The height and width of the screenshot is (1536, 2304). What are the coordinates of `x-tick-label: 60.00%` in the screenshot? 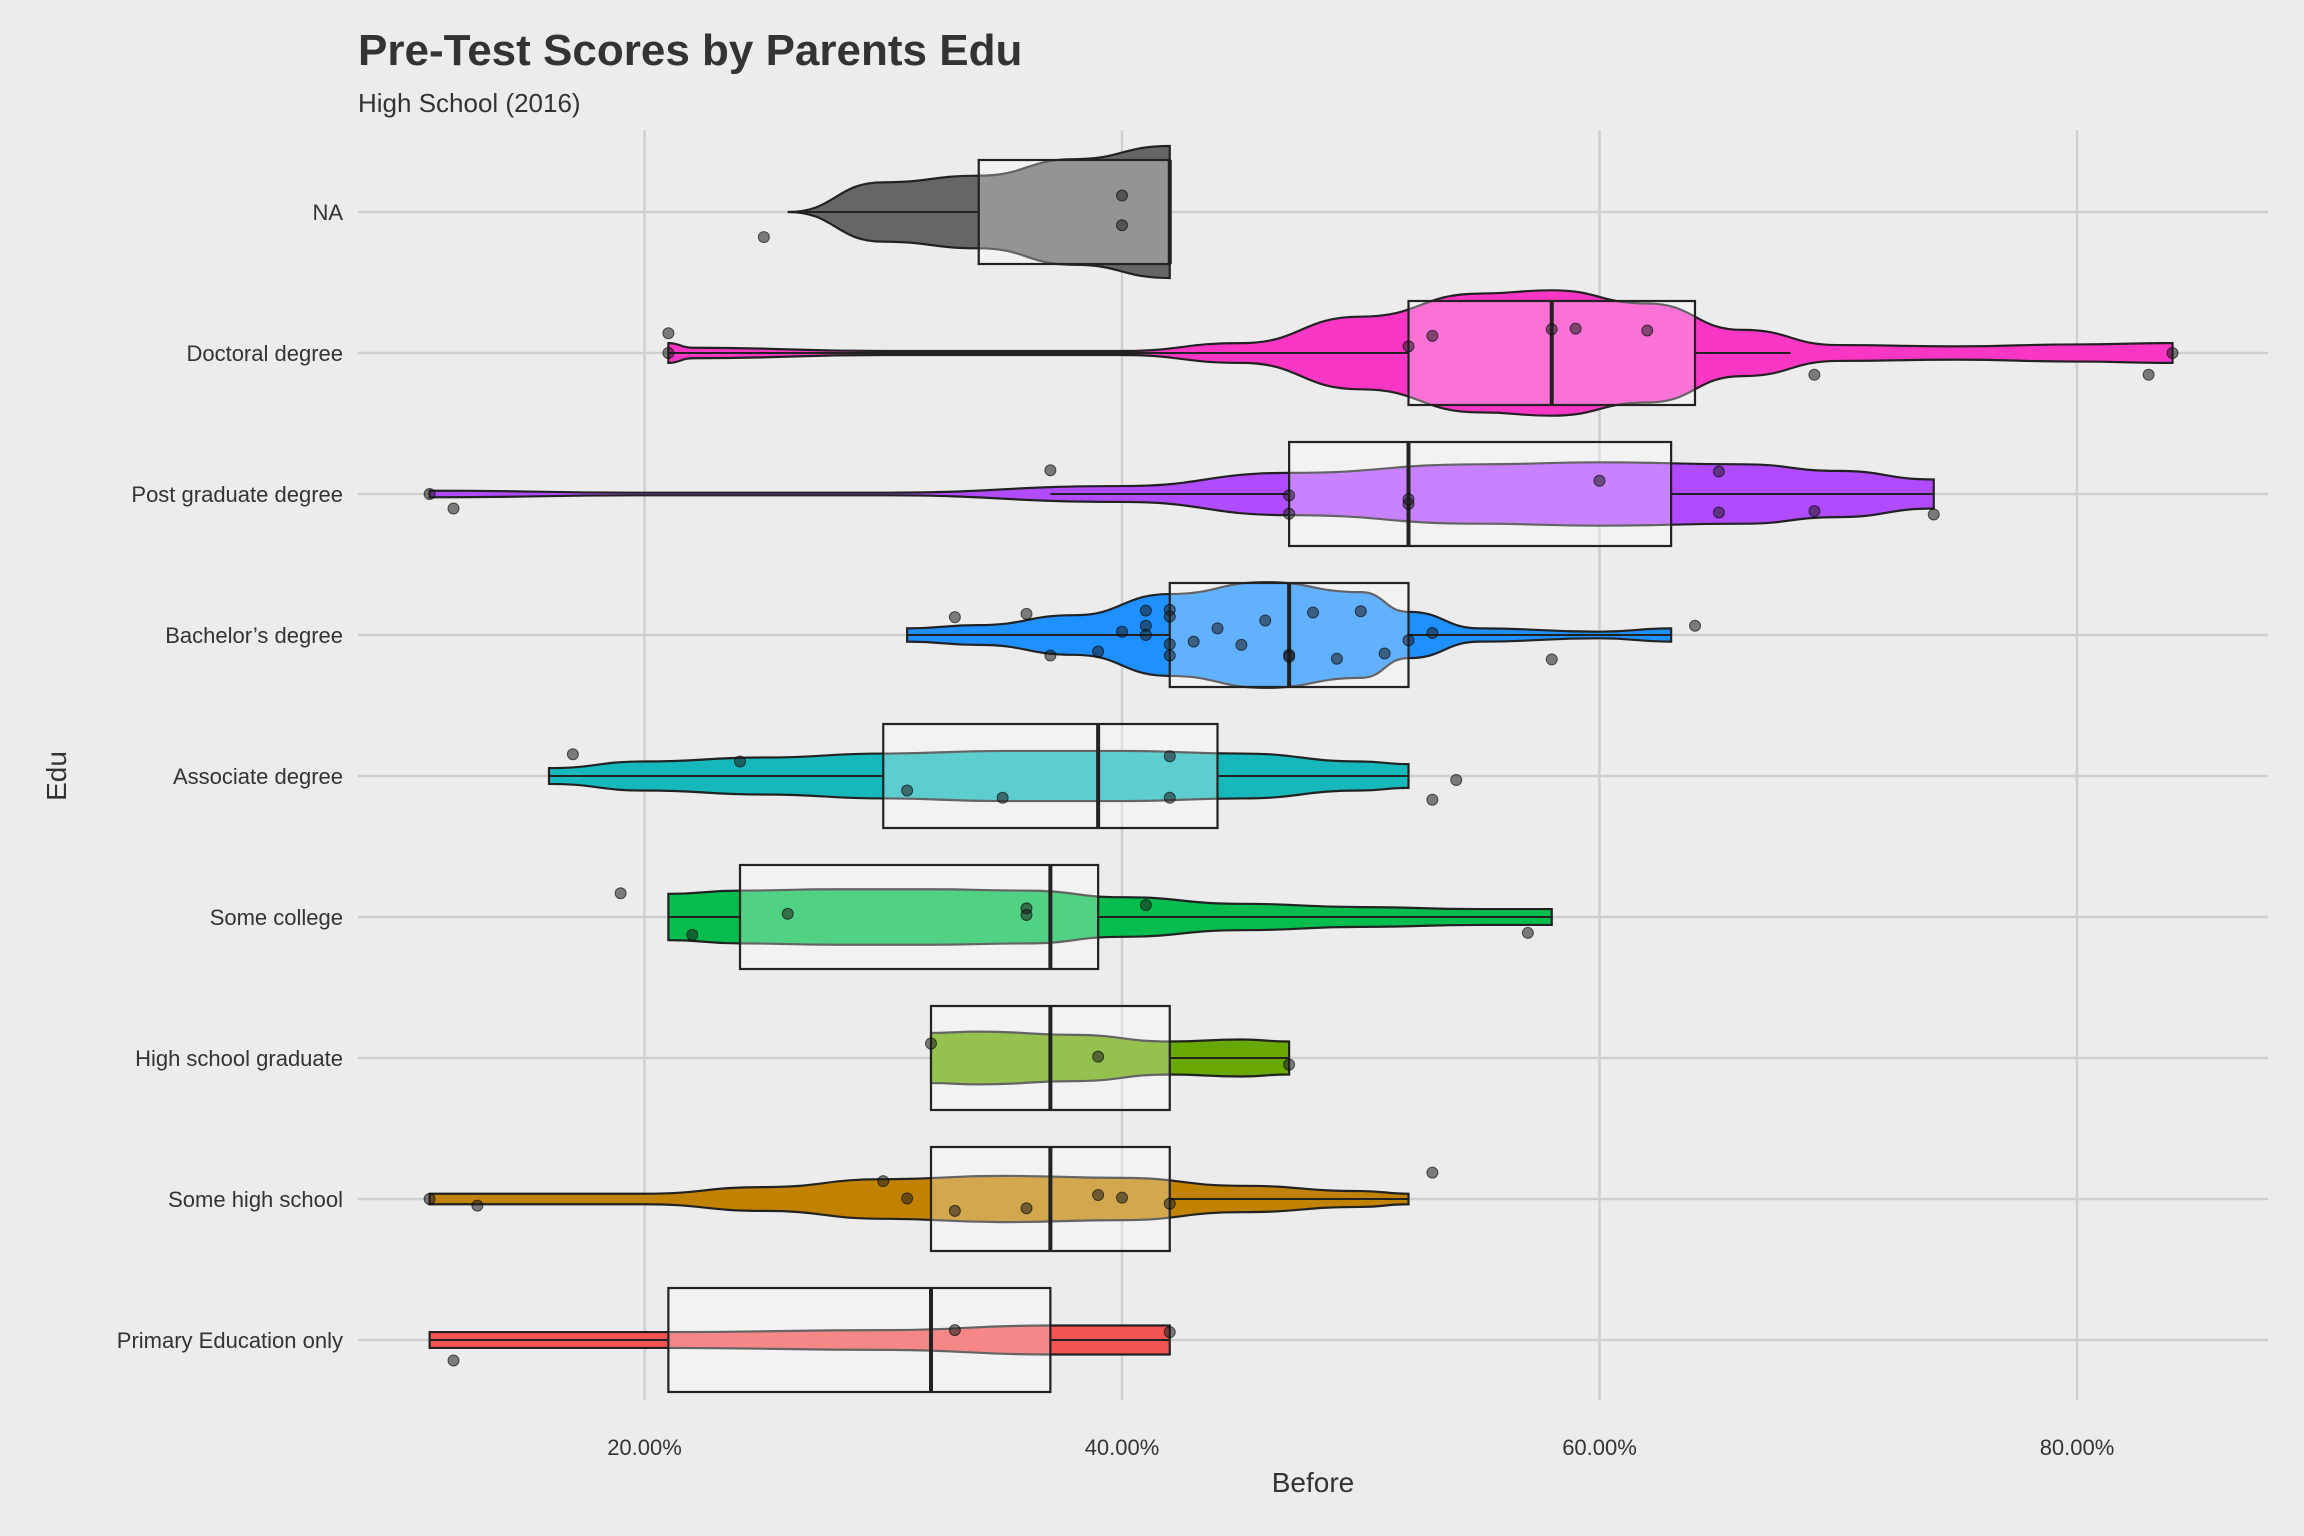 It's located at (1599, 1447).